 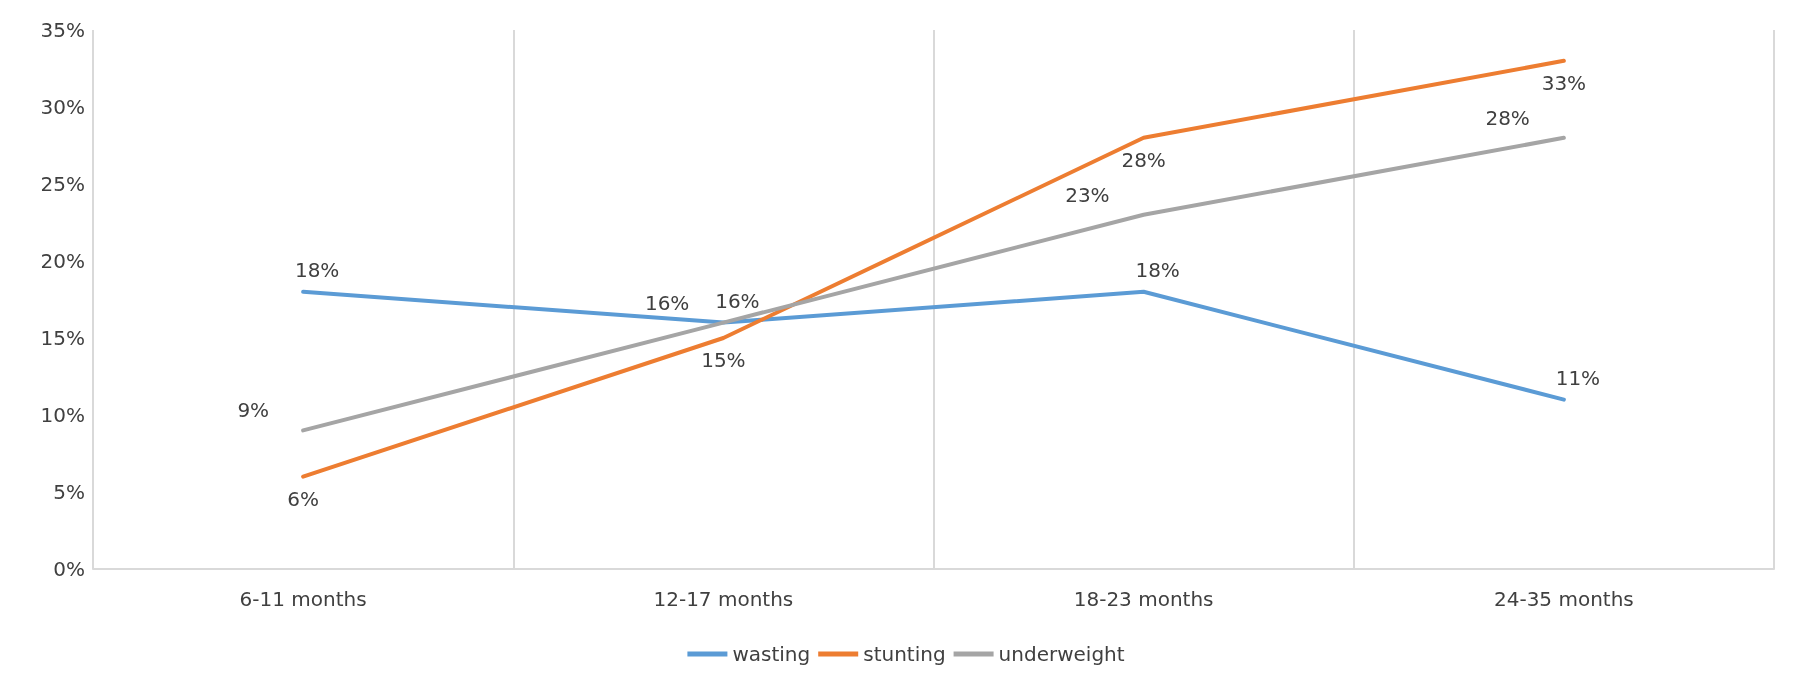 I want to click on y-tick-label: 35%, so click(x=62, y=30).